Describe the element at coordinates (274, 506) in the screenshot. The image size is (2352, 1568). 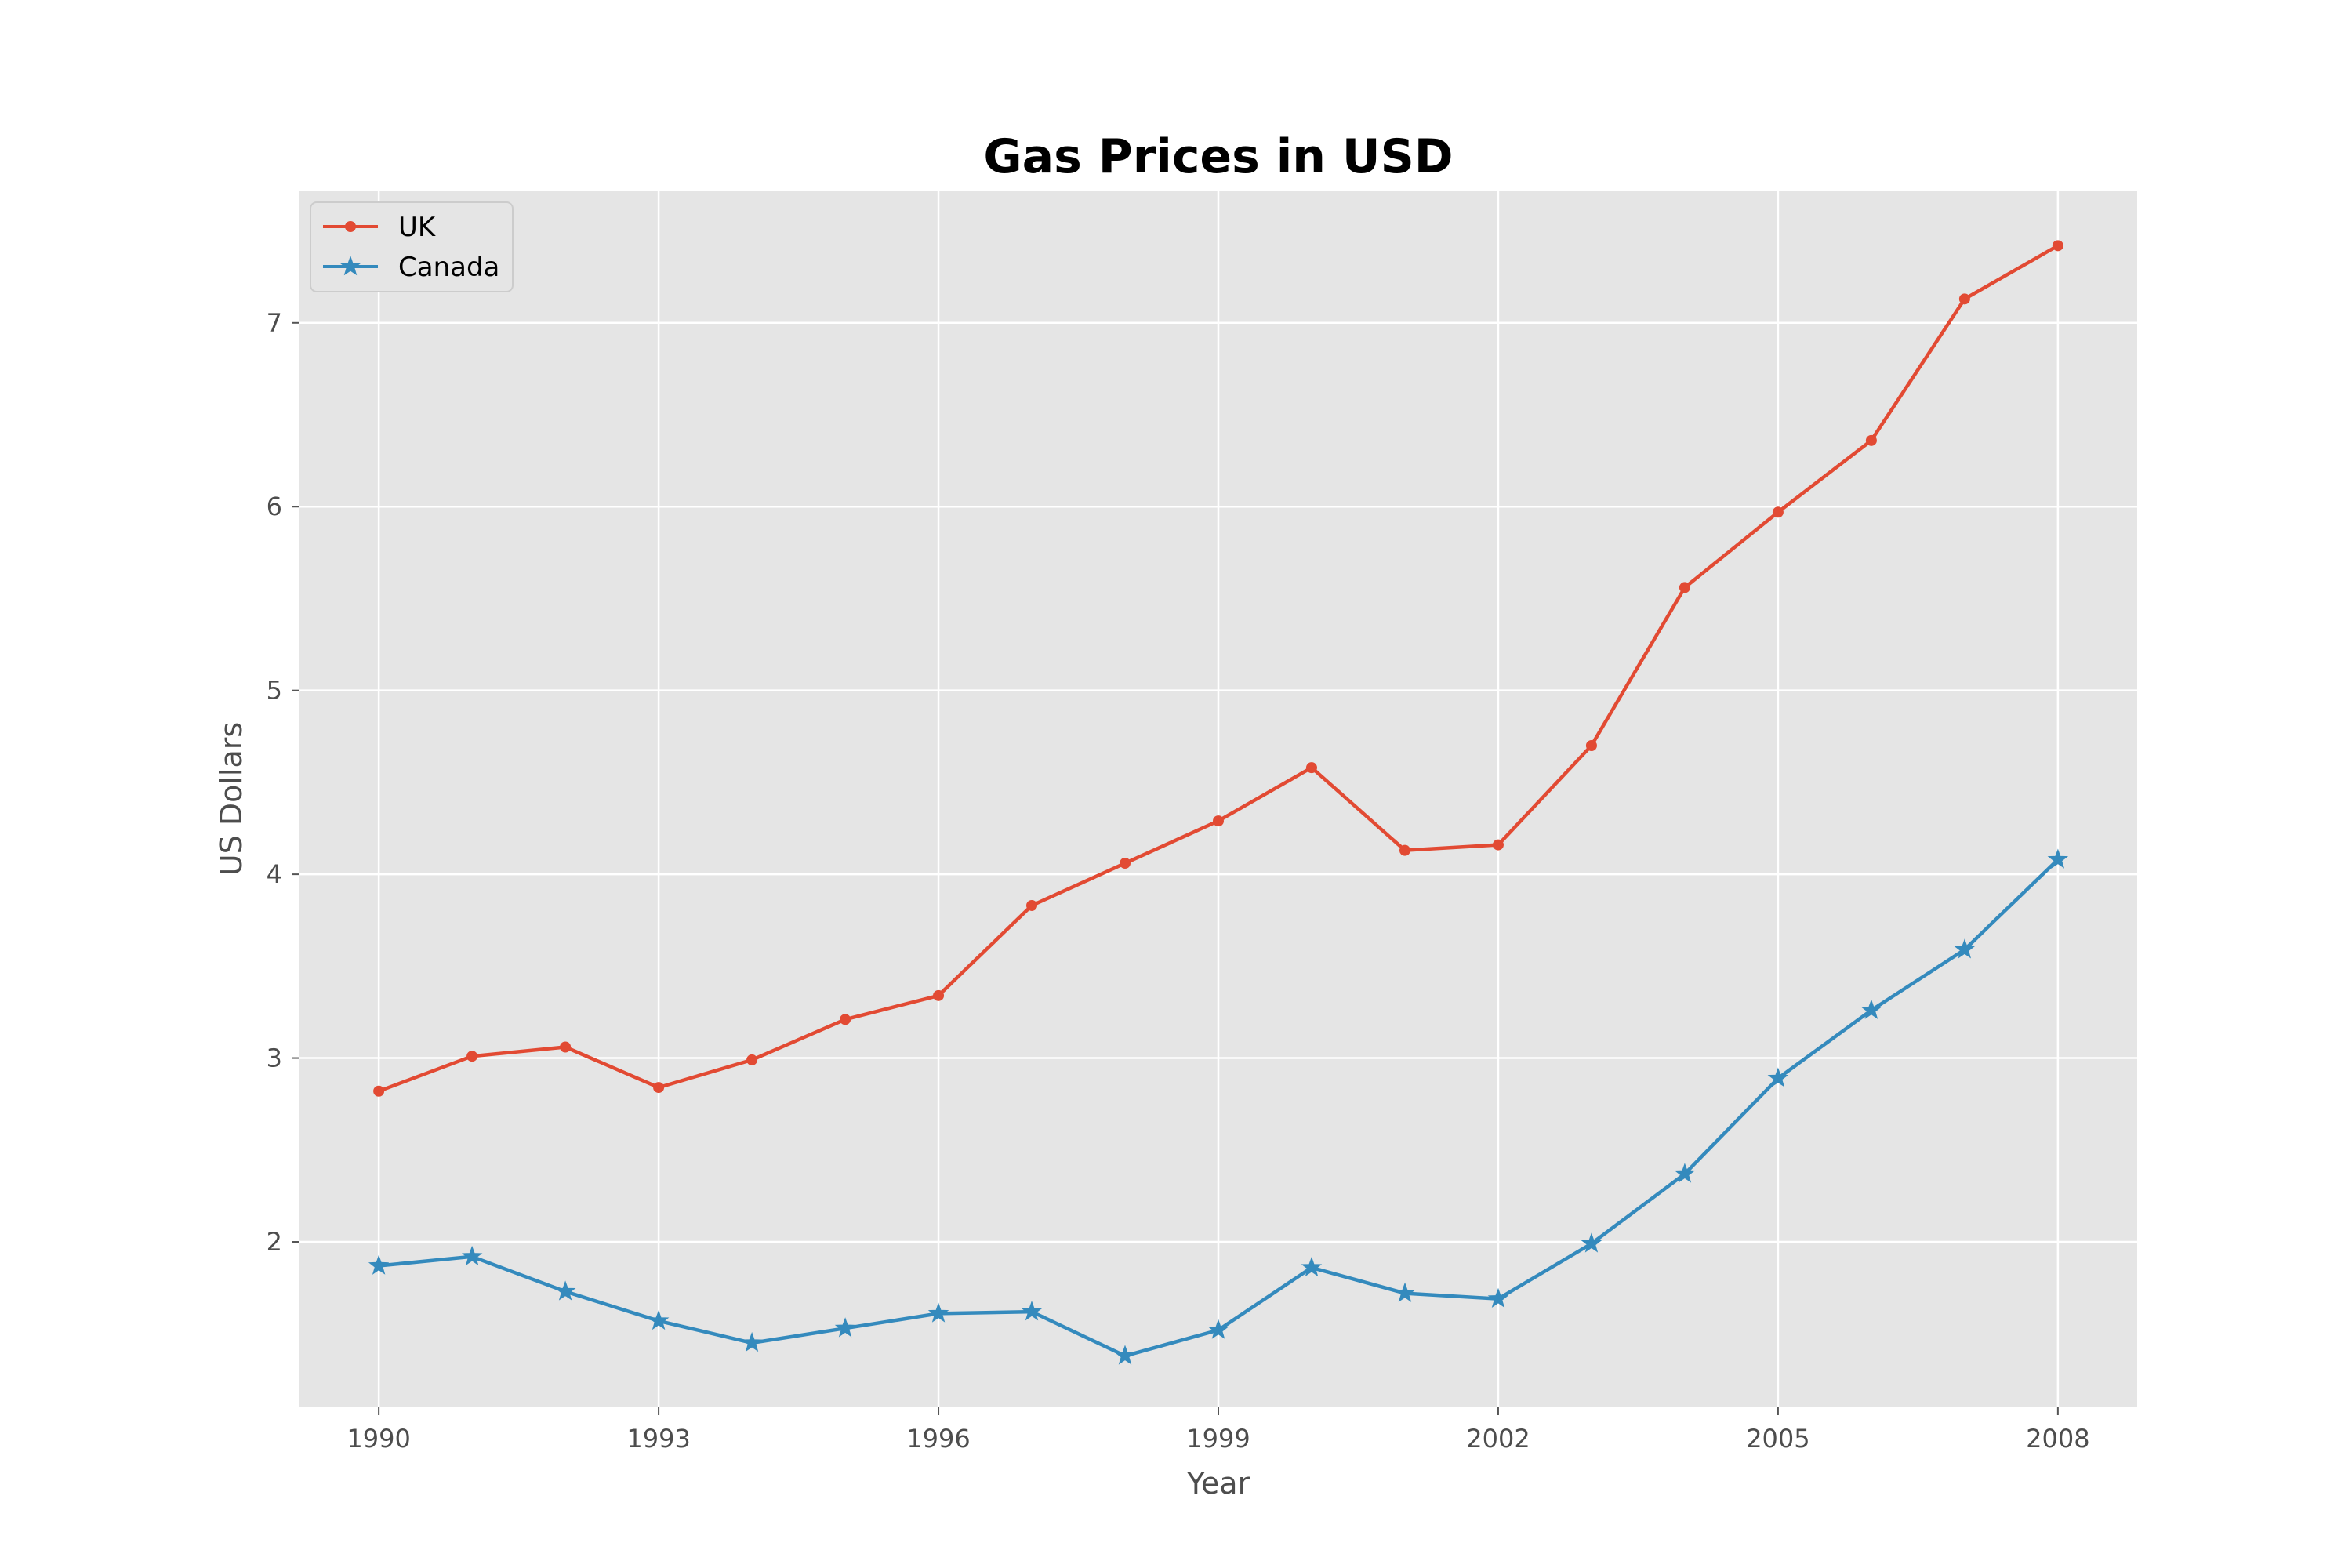
I see `y-tick-label: 6` at that location.